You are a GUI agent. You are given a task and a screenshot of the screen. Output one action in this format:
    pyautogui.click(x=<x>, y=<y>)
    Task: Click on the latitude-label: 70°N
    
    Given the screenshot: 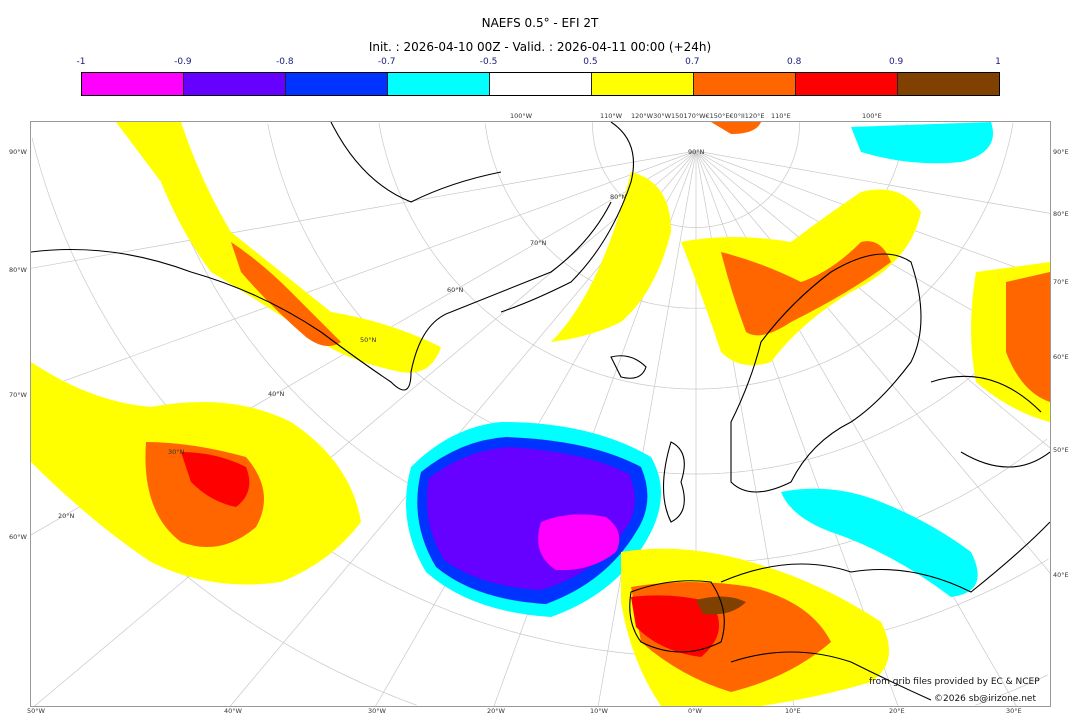 What is the action you would take?
    pyautogui.click(x=538, y=243)
    